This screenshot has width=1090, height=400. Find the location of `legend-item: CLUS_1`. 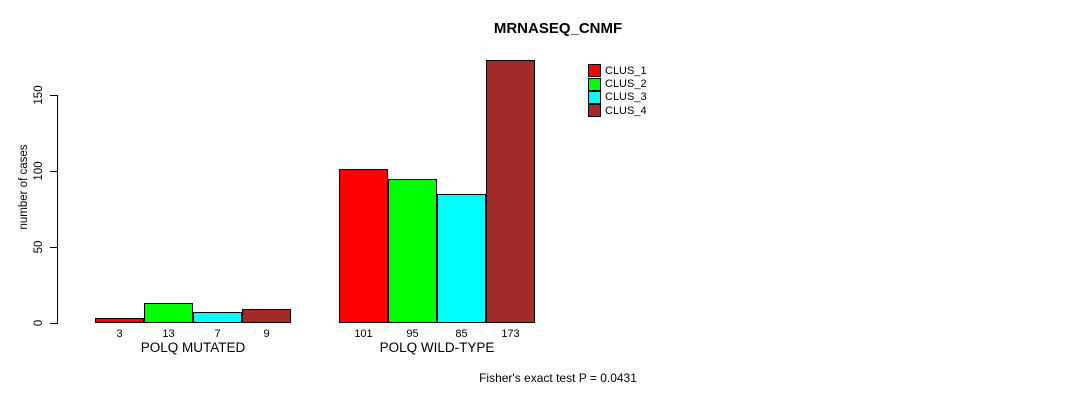

legend-item: CLUS_1 is located at coordinates (617, 71).